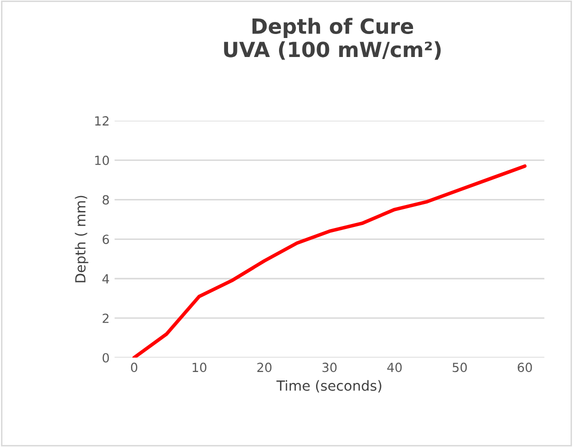 This screenshot has width=573, height=447. I want to click on x-tick-label: 10, so click(199, 367).